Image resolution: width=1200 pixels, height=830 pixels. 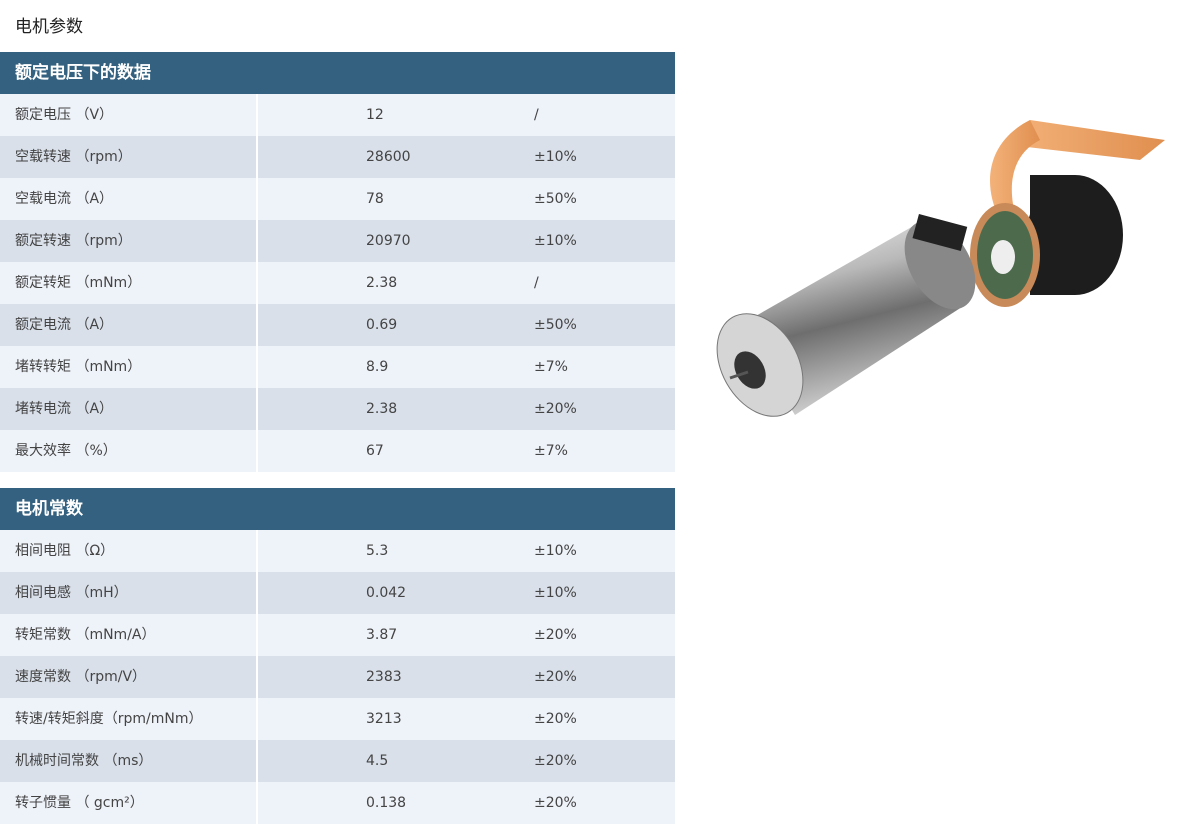 I want to click on table-row: 相间电感 （mH） 0.042 ±10%, so click(x=337, y=593).